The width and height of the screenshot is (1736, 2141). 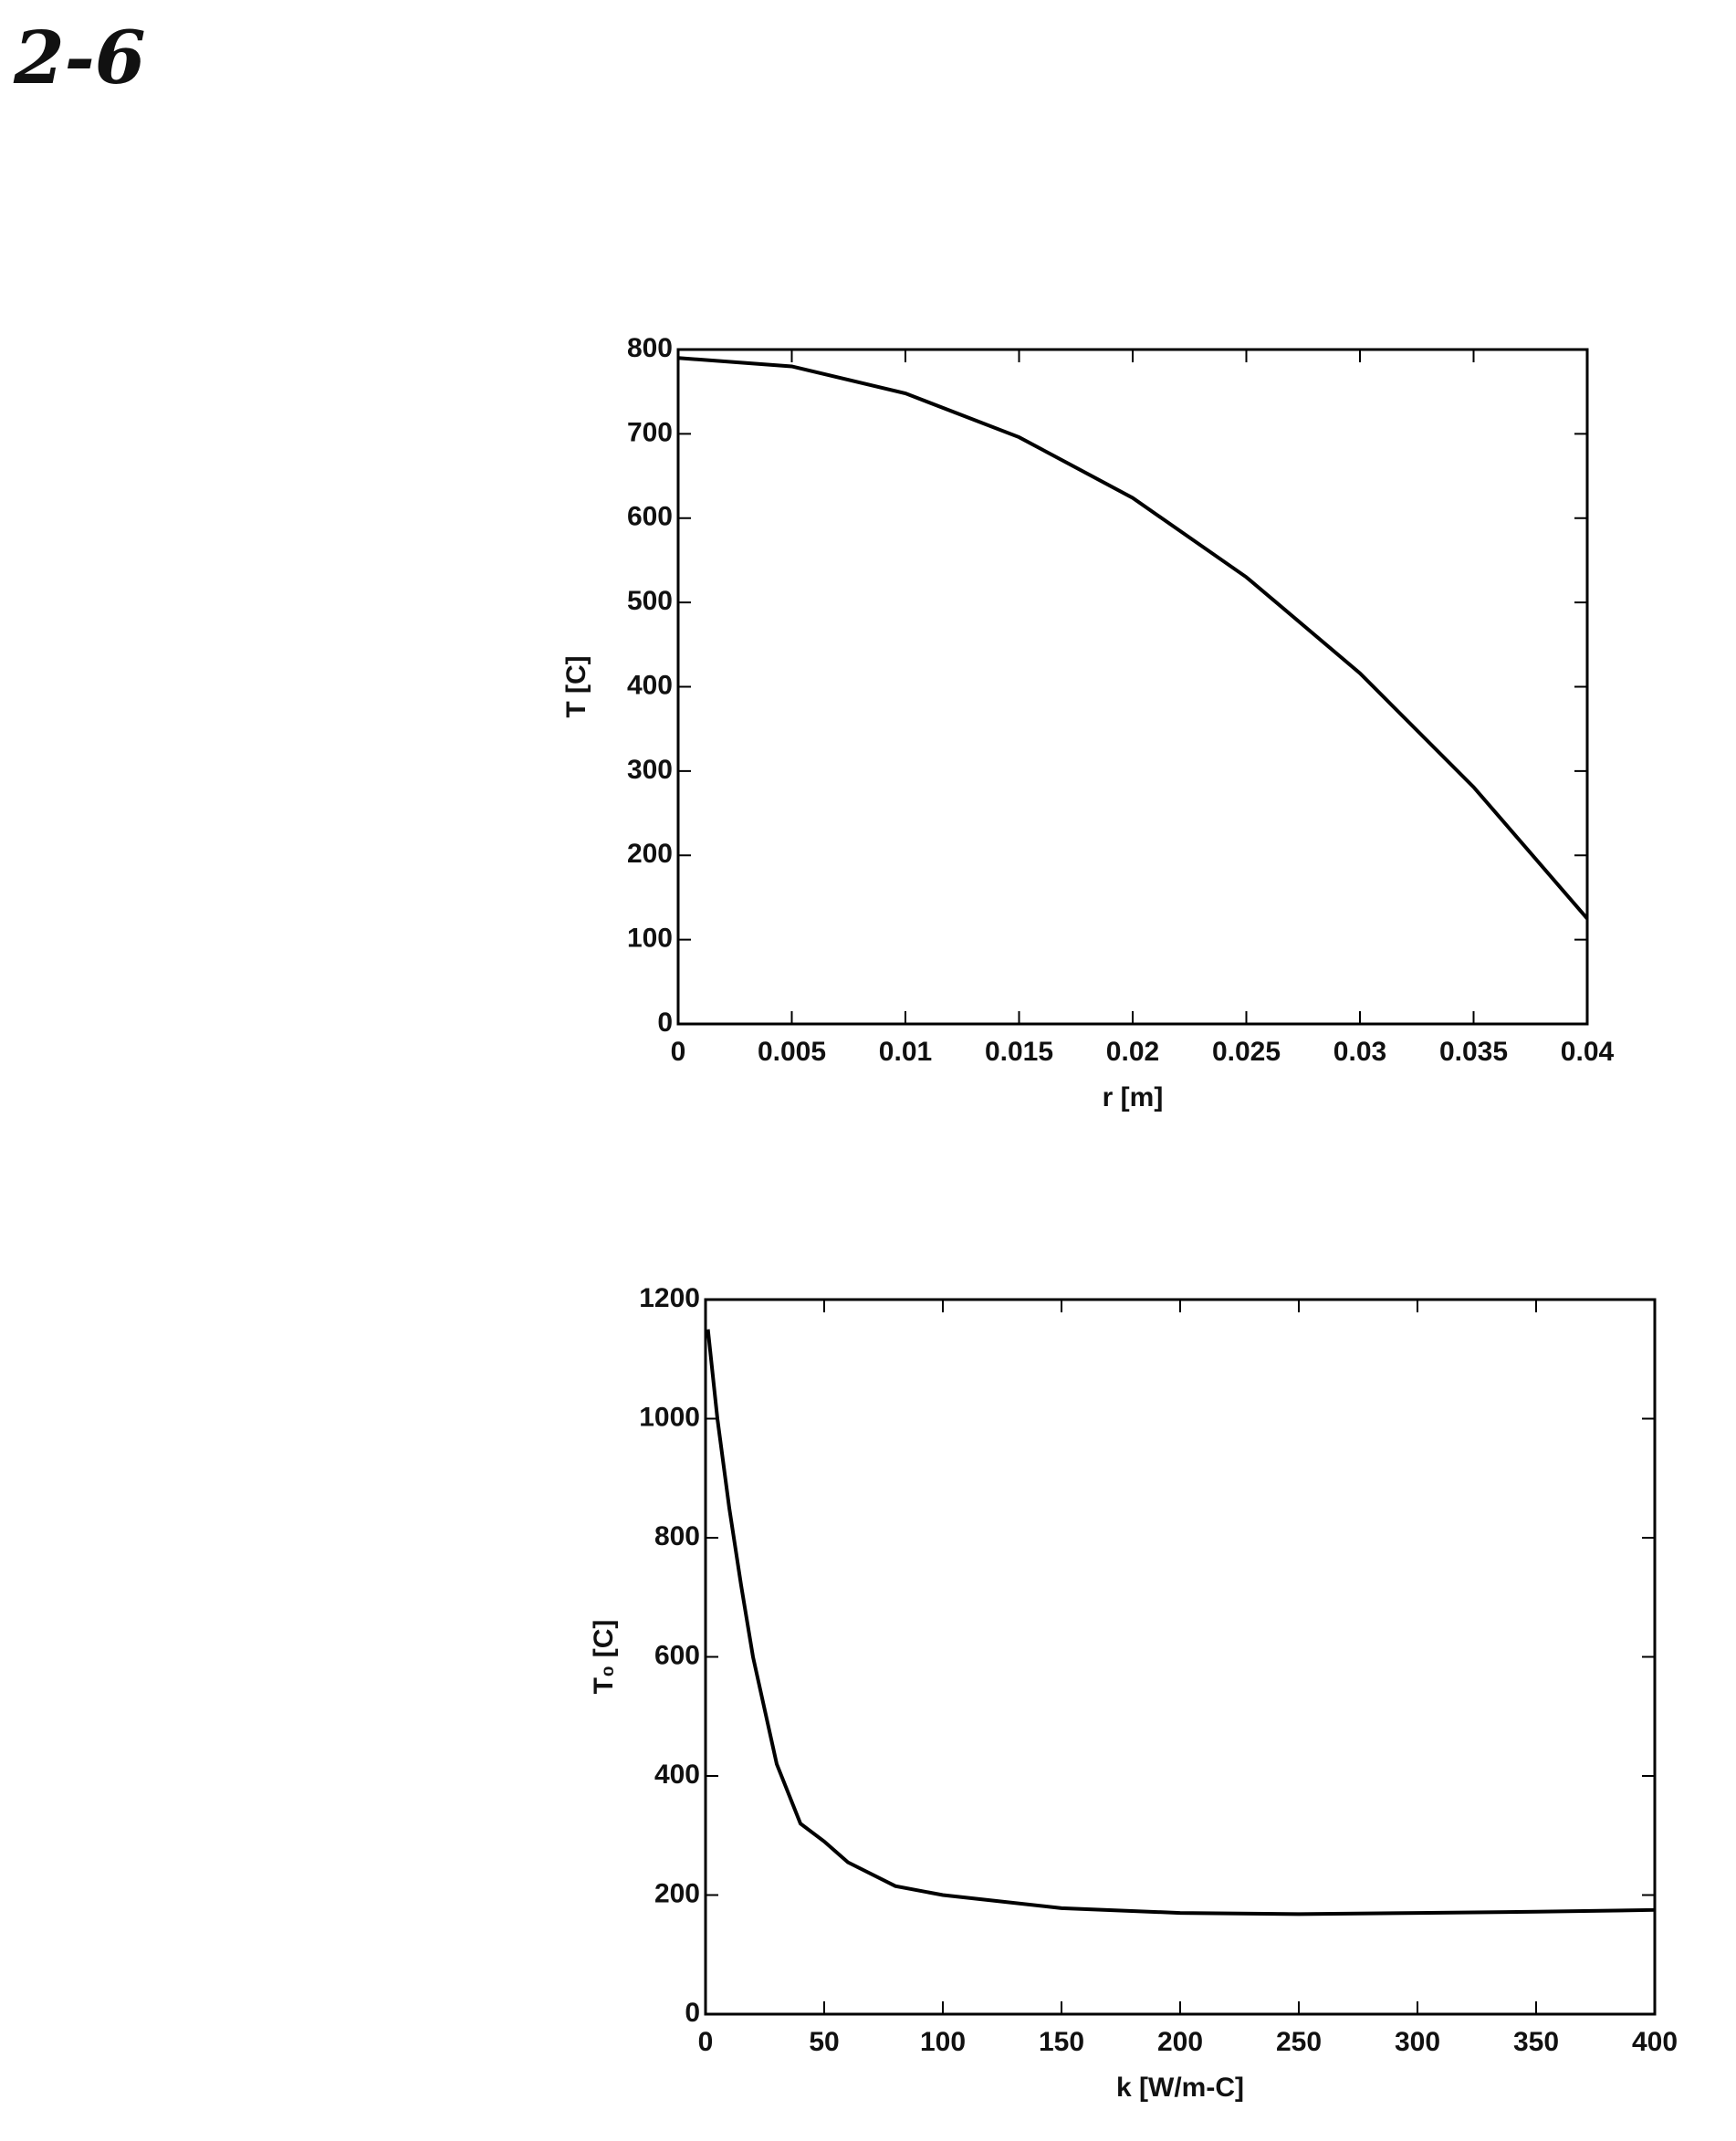 I want to click on x-tick-label: 300, so click(x=1417, y=2042).